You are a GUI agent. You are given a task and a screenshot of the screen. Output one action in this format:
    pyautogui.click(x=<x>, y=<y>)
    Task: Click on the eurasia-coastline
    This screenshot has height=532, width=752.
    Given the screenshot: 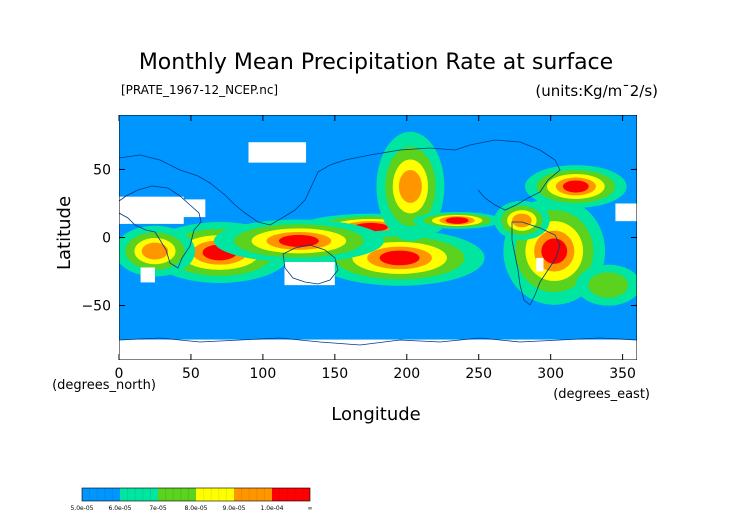 What is the action you would take?
    pyautogui.click(x=287, y=186)
    